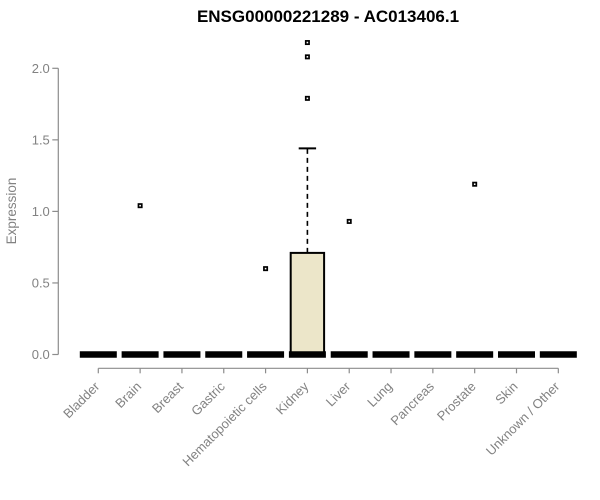 This screenshot has height=500, width=600. Describe the element at coordinates (506, 393) in the screenshot. I see `x-tick-label: Skin` at that location.